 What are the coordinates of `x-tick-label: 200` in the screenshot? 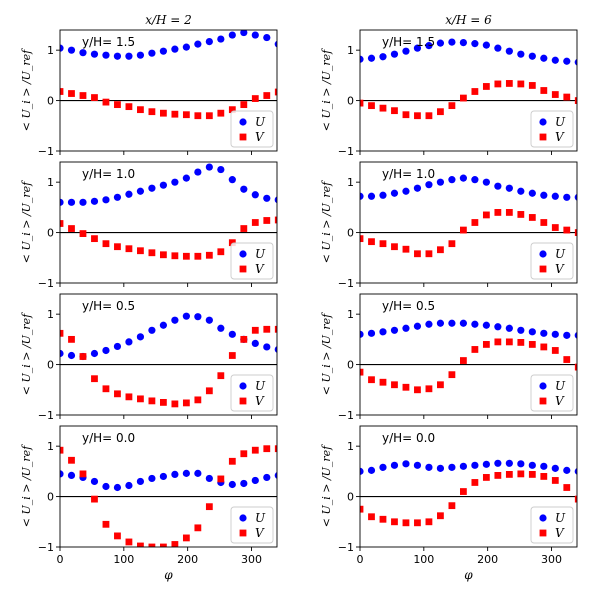 It's located at (187, 559).